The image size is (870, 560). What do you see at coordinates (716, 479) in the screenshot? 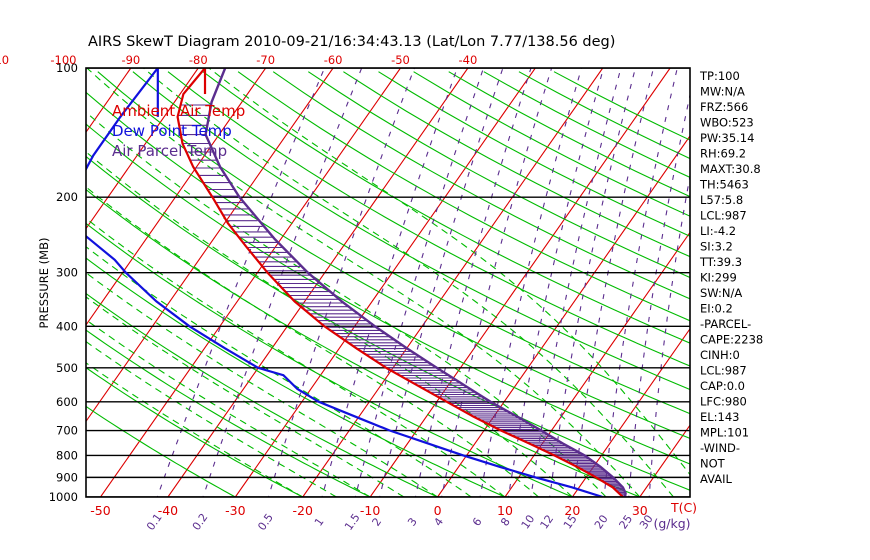
I see `index-avail: AVAIL` at bounding box center [716, 479].